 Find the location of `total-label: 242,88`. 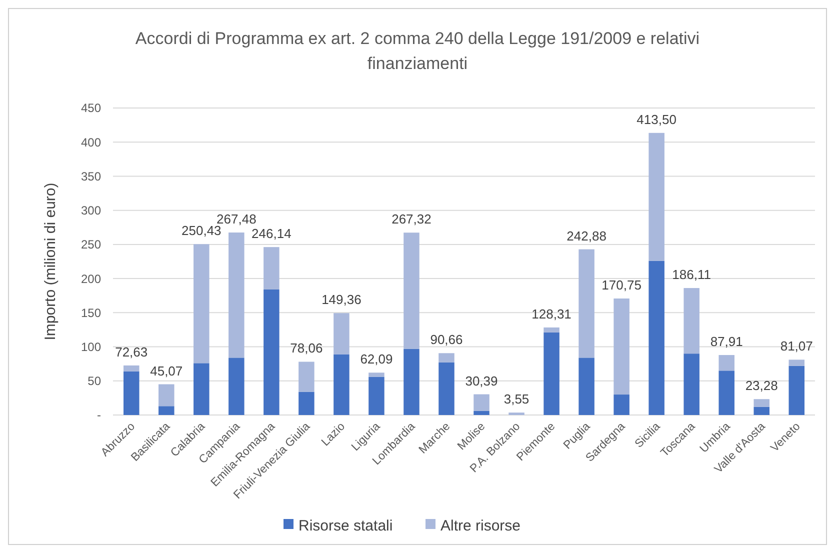

total-label: 242,88 is located at coordinates (586, 236).